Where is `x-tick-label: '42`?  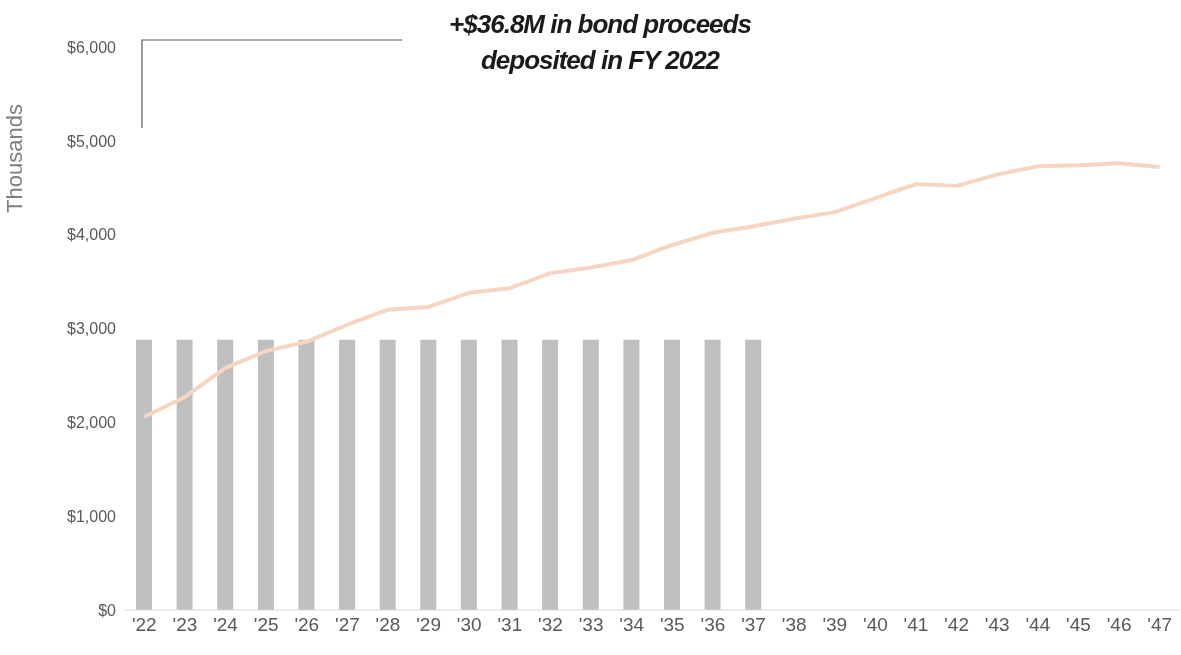 x-tick-label: '42 is located at coordinates (956, 625).